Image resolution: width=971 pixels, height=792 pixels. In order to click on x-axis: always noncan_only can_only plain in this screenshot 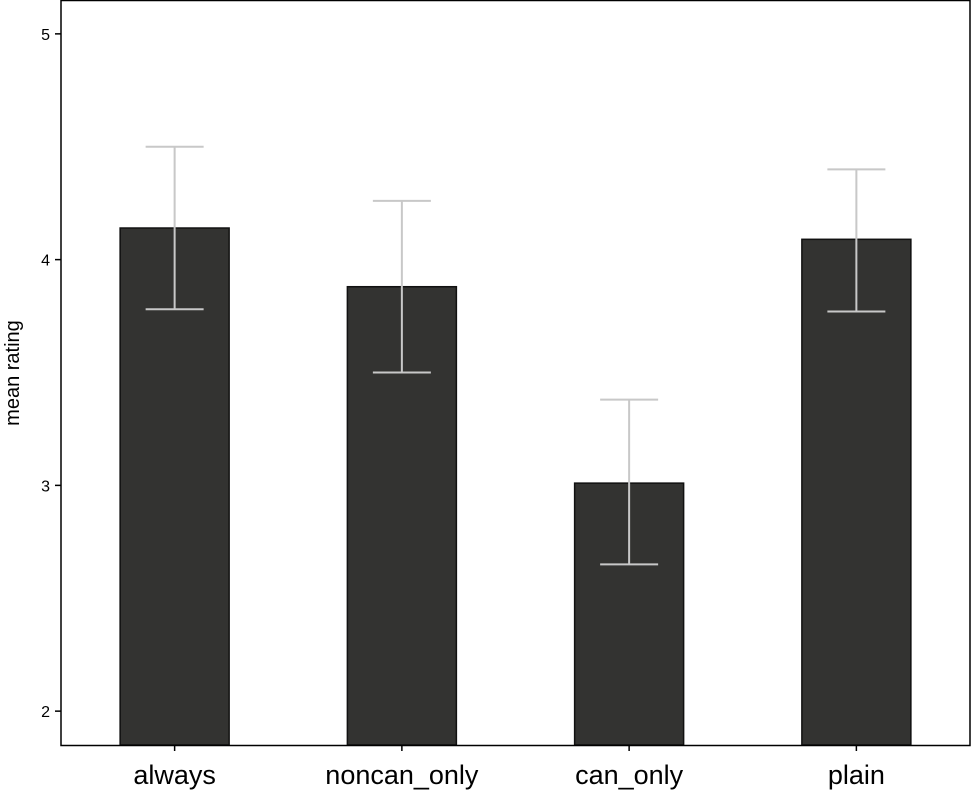, I will do `click(509, 767)`.